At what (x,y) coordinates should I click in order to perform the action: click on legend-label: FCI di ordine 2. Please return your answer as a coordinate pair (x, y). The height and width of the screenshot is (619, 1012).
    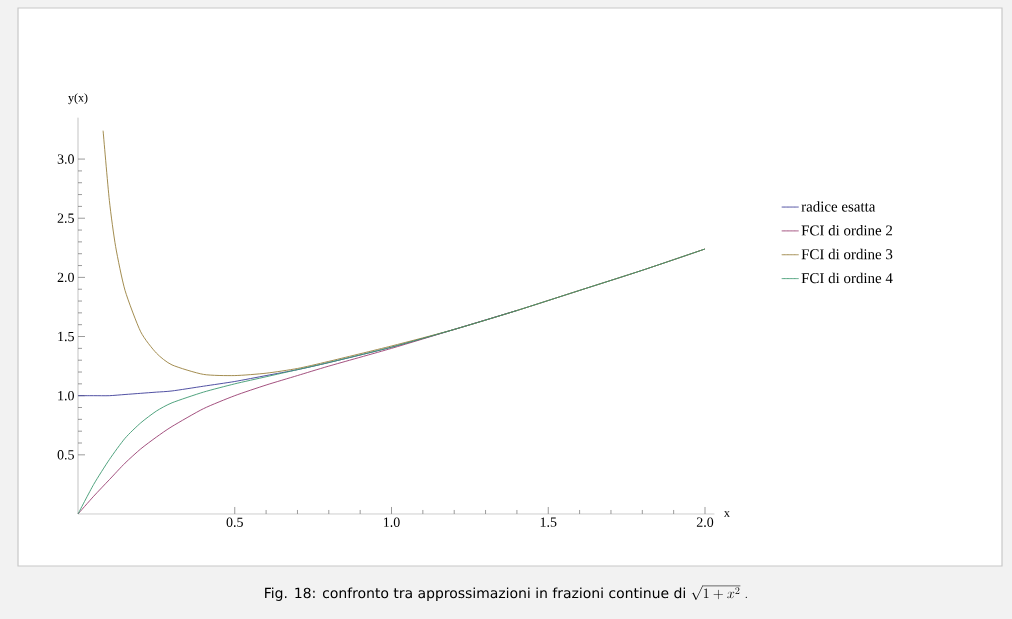
    Looking at the image, I should click on (847, 230).